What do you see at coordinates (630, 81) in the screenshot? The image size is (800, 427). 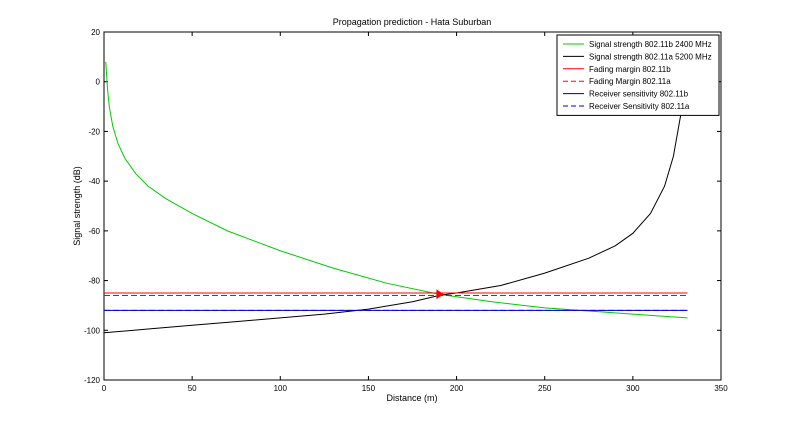 I see `legend-label-4: Fading Margin 802.11a` at bounding box center [630, 81].